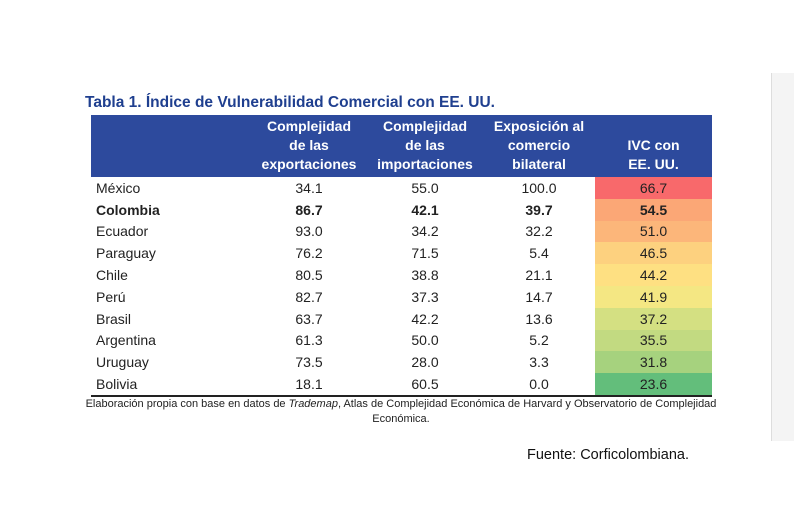 The height and width of the screenshot is (516, 794). Describe the element at coordinates (653, 296) in the screenshot. I see `value-cell: 41.9` at that location.